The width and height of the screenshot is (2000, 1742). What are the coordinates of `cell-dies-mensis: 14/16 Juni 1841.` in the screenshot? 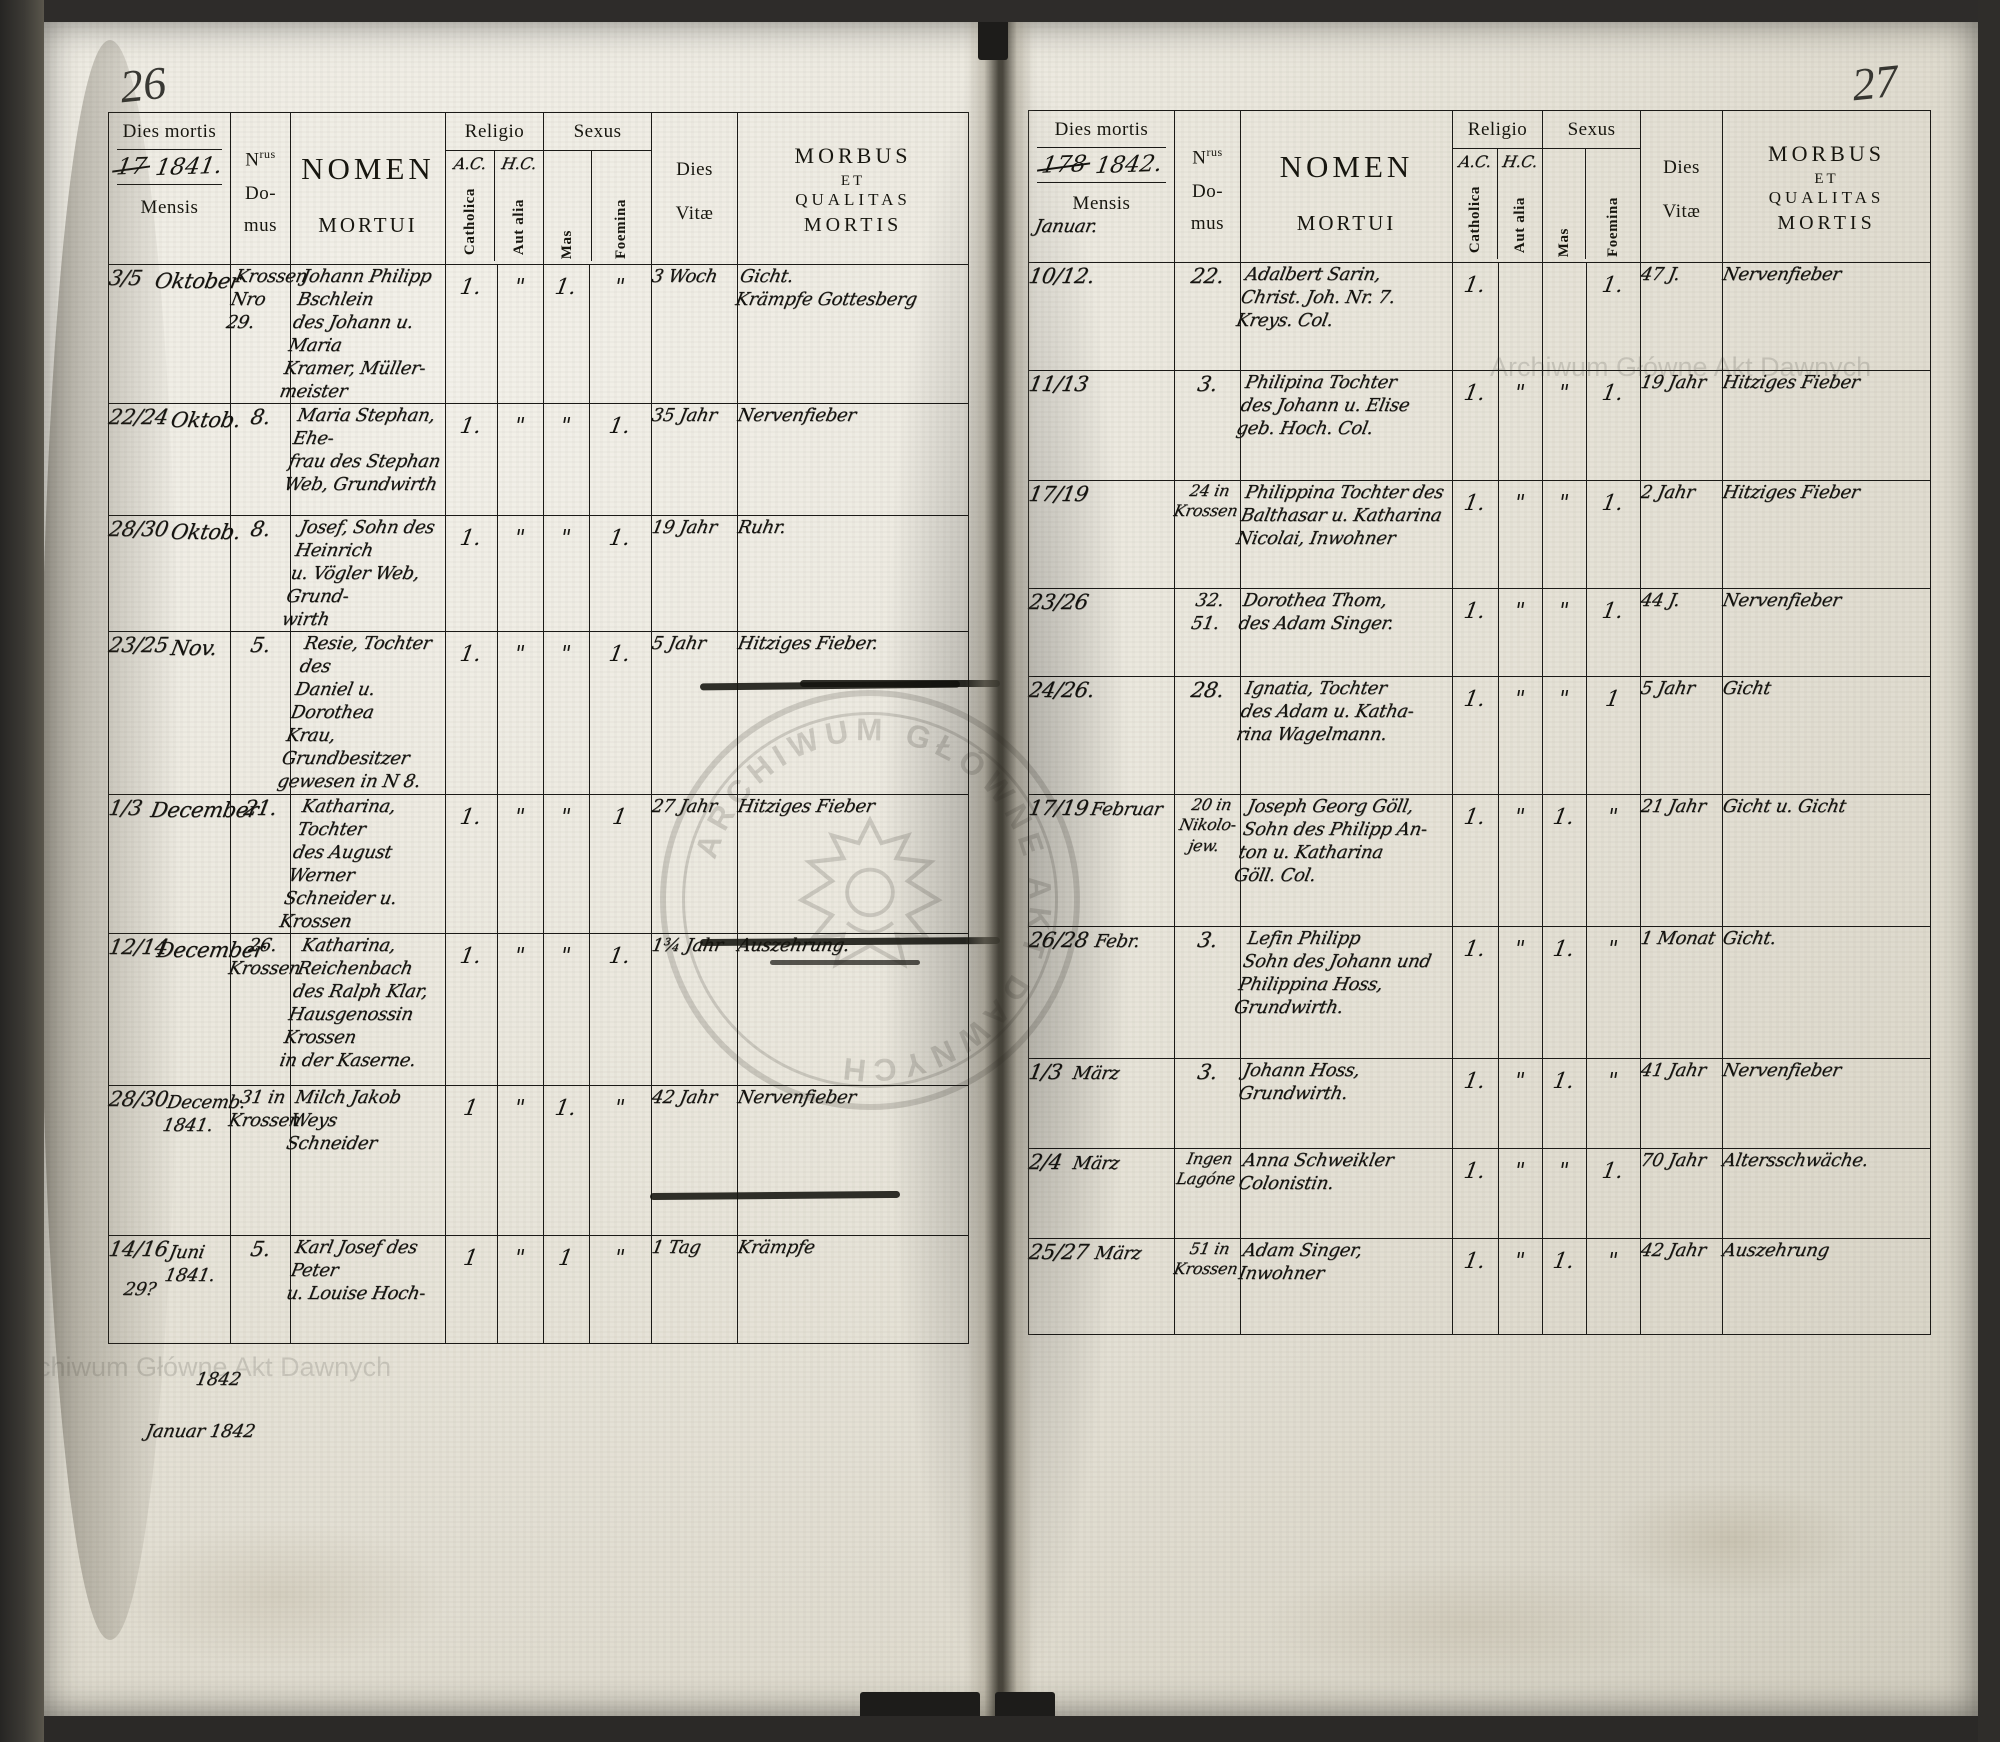 It's located at (169, 1289).